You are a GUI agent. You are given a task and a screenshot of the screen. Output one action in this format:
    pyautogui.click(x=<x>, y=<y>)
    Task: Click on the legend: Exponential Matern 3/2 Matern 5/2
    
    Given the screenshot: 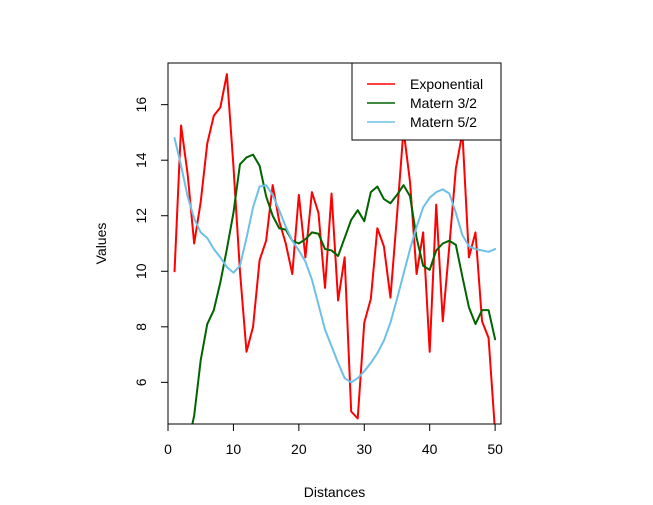 What is the action you would take?
    pyautogui.click(x=426, y=101)
    